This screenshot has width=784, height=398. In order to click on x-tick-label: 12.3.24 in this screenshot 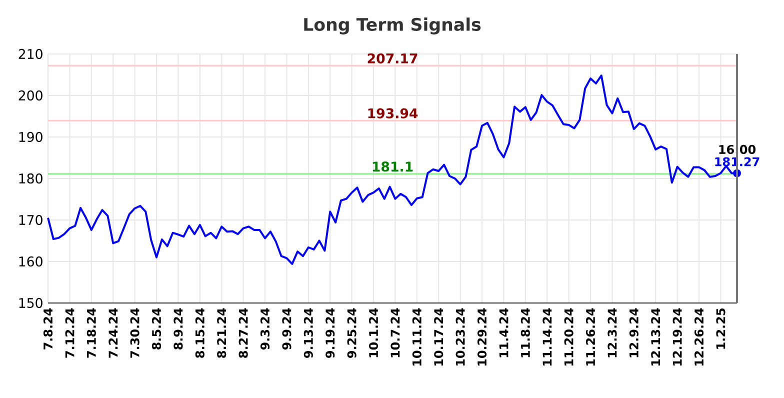, I will do `click(612, 333)`.